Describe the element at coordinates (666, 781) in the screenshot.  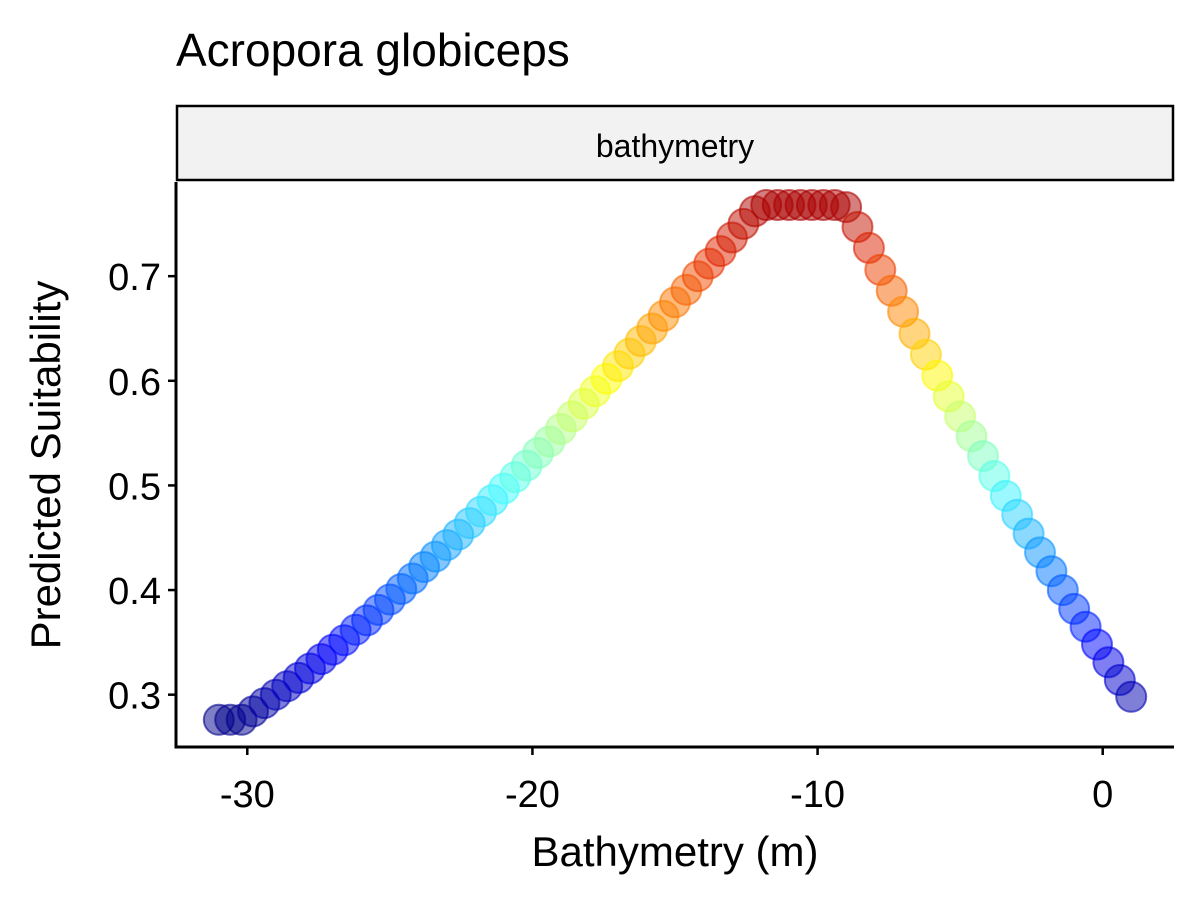
I see `x-axis-ticks: -30 -20 -10 0` at that location.